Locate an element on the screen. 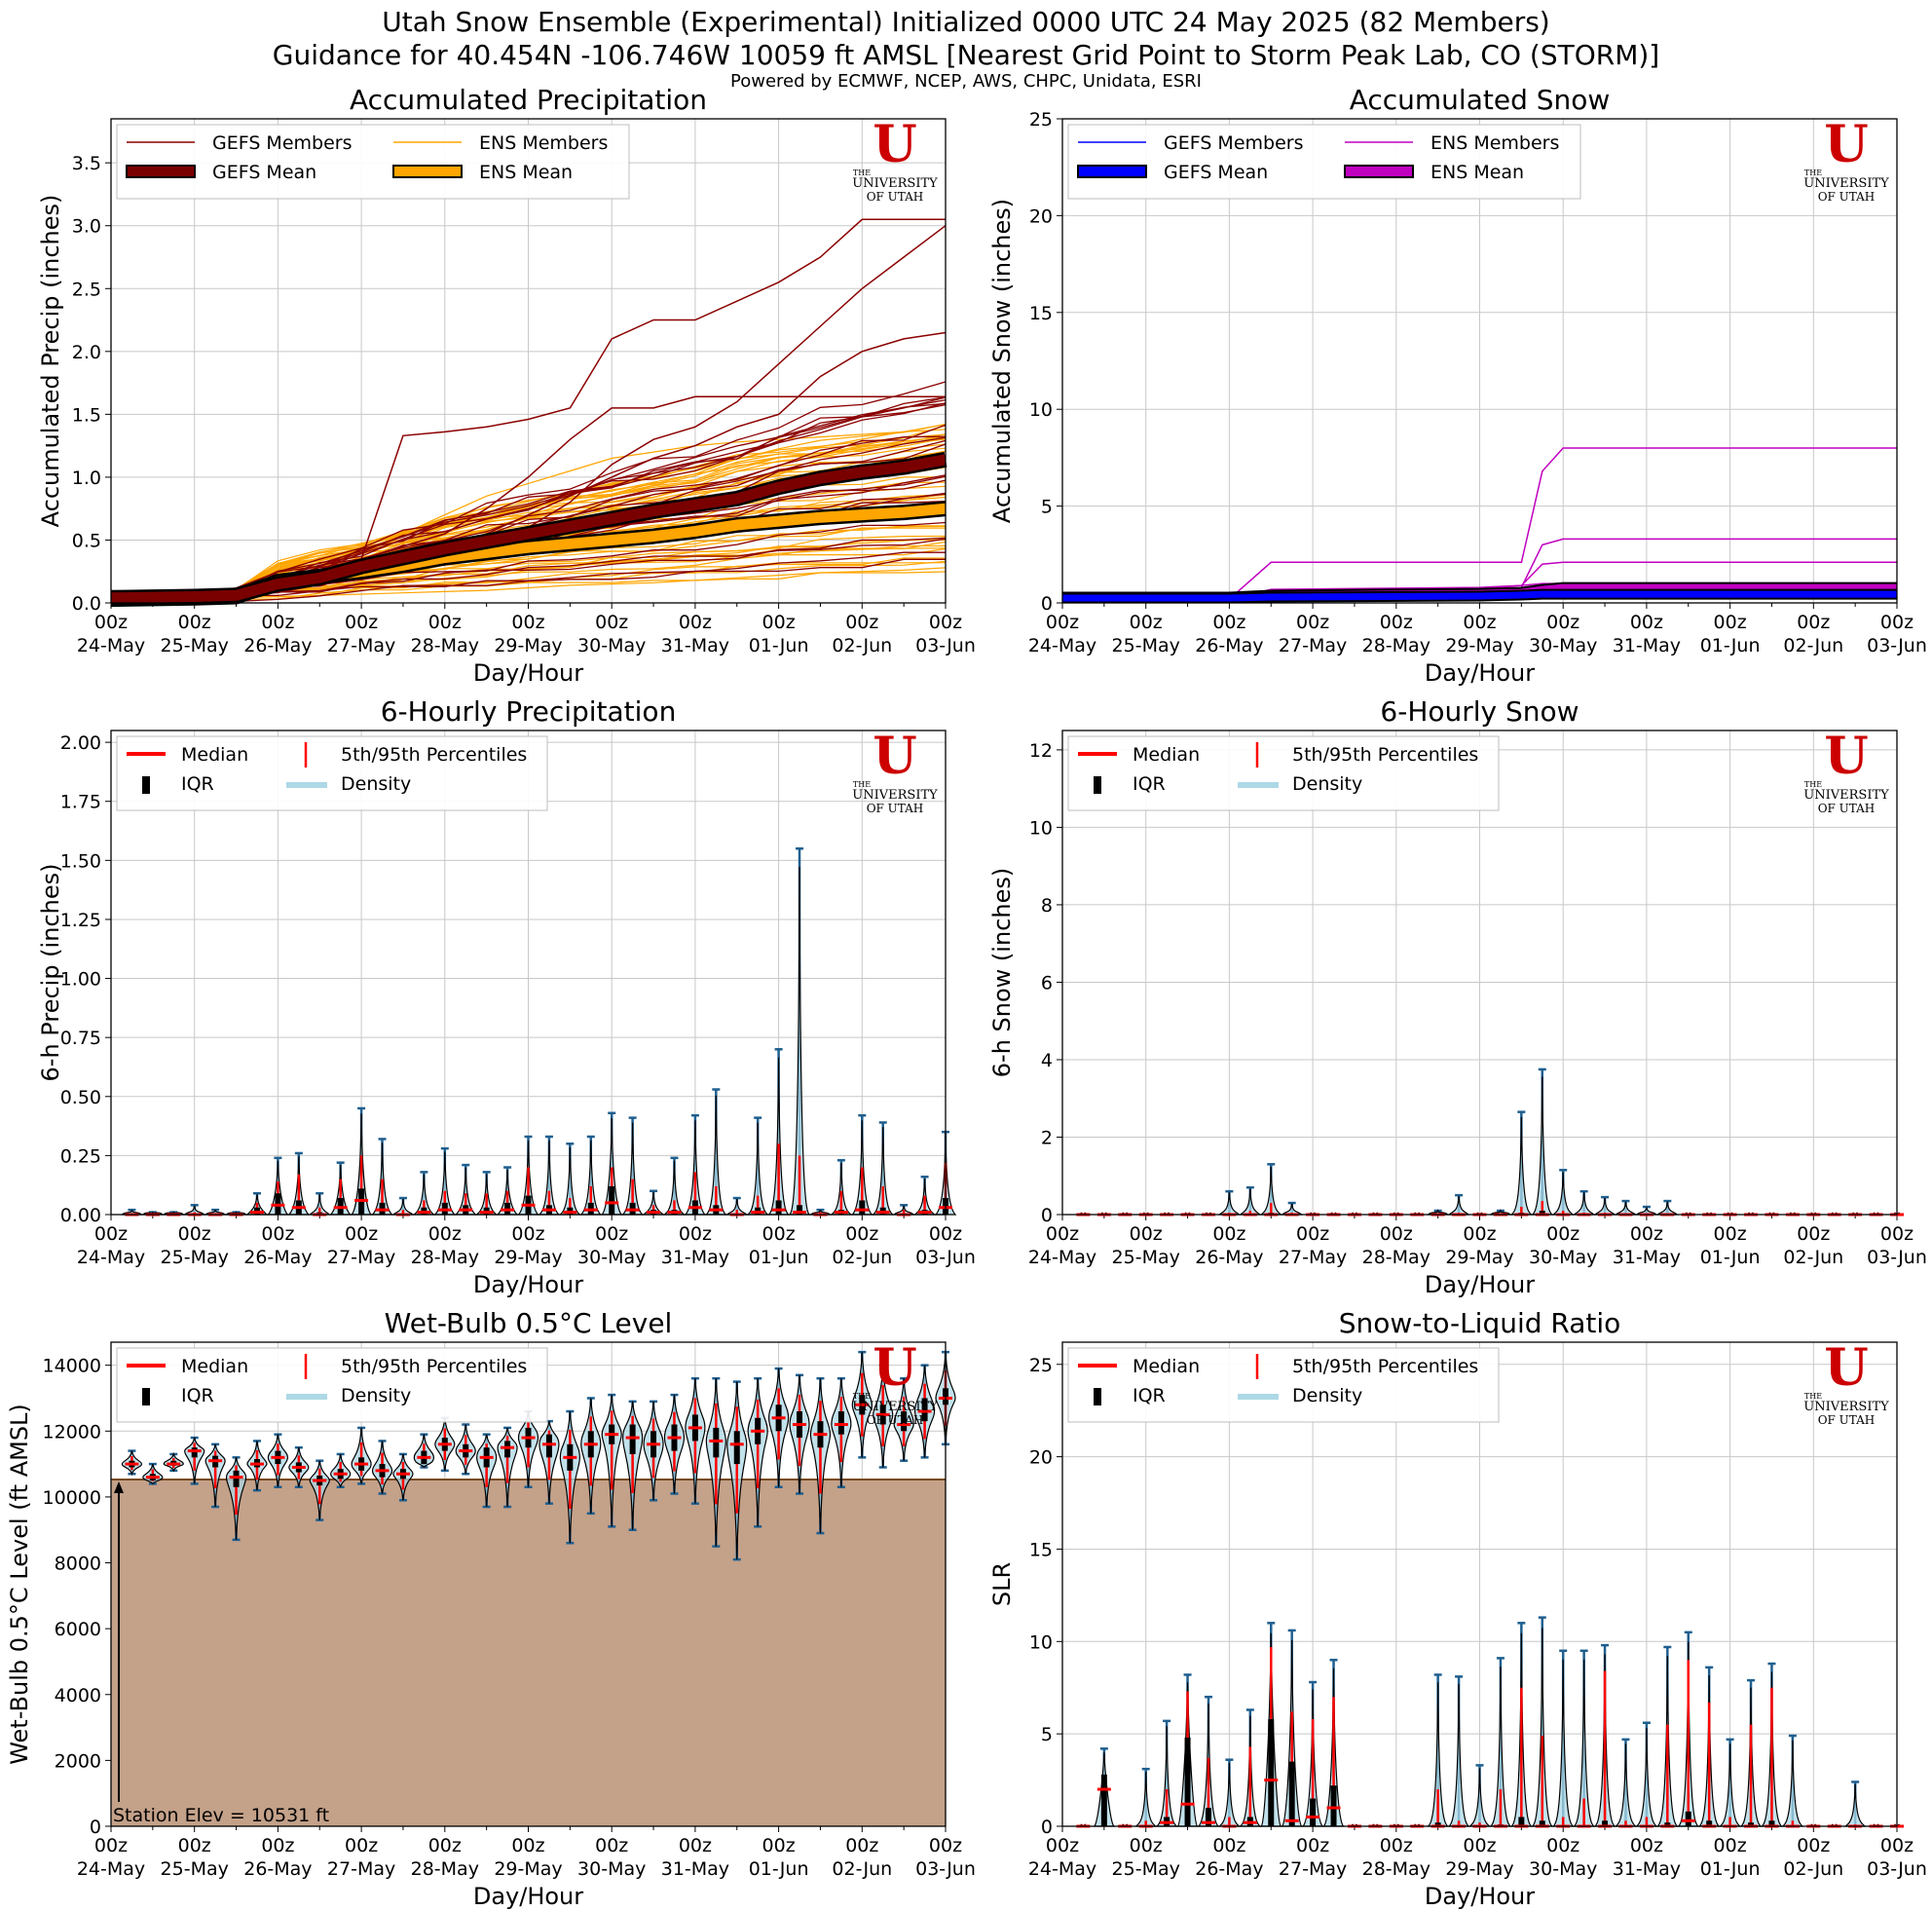 Image resolution: width=1932 pixels, height=1911 pixels. x-axis-label: Day/Hour is located at coordinates (1480, 1284).